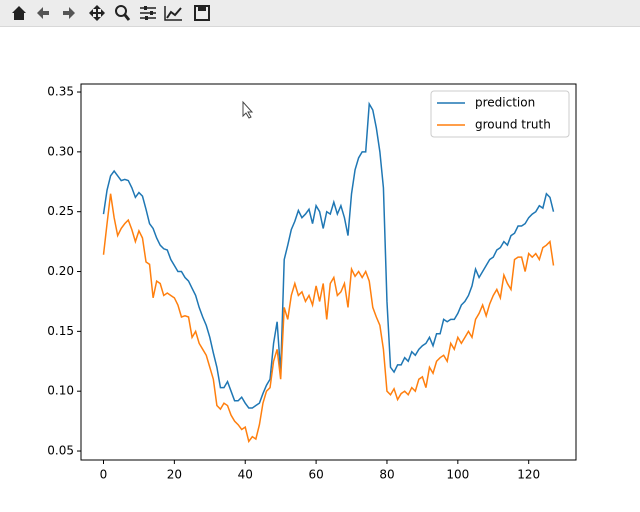 The height and width of the screenshot is (512, 640). What do you see at coordinates (505, 103) in the screenshot?
I see `legend-label: prediction` at bounding box center [505, 103].